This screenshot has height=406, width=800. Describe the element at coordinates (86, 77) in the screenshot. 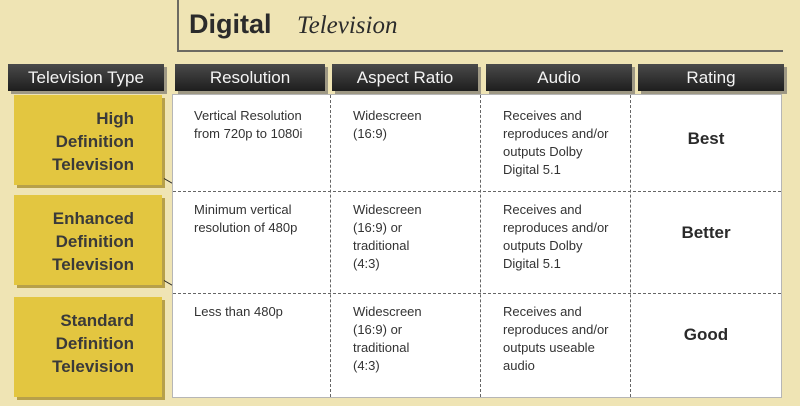

I see `header-television-type: Television Type` at that location.